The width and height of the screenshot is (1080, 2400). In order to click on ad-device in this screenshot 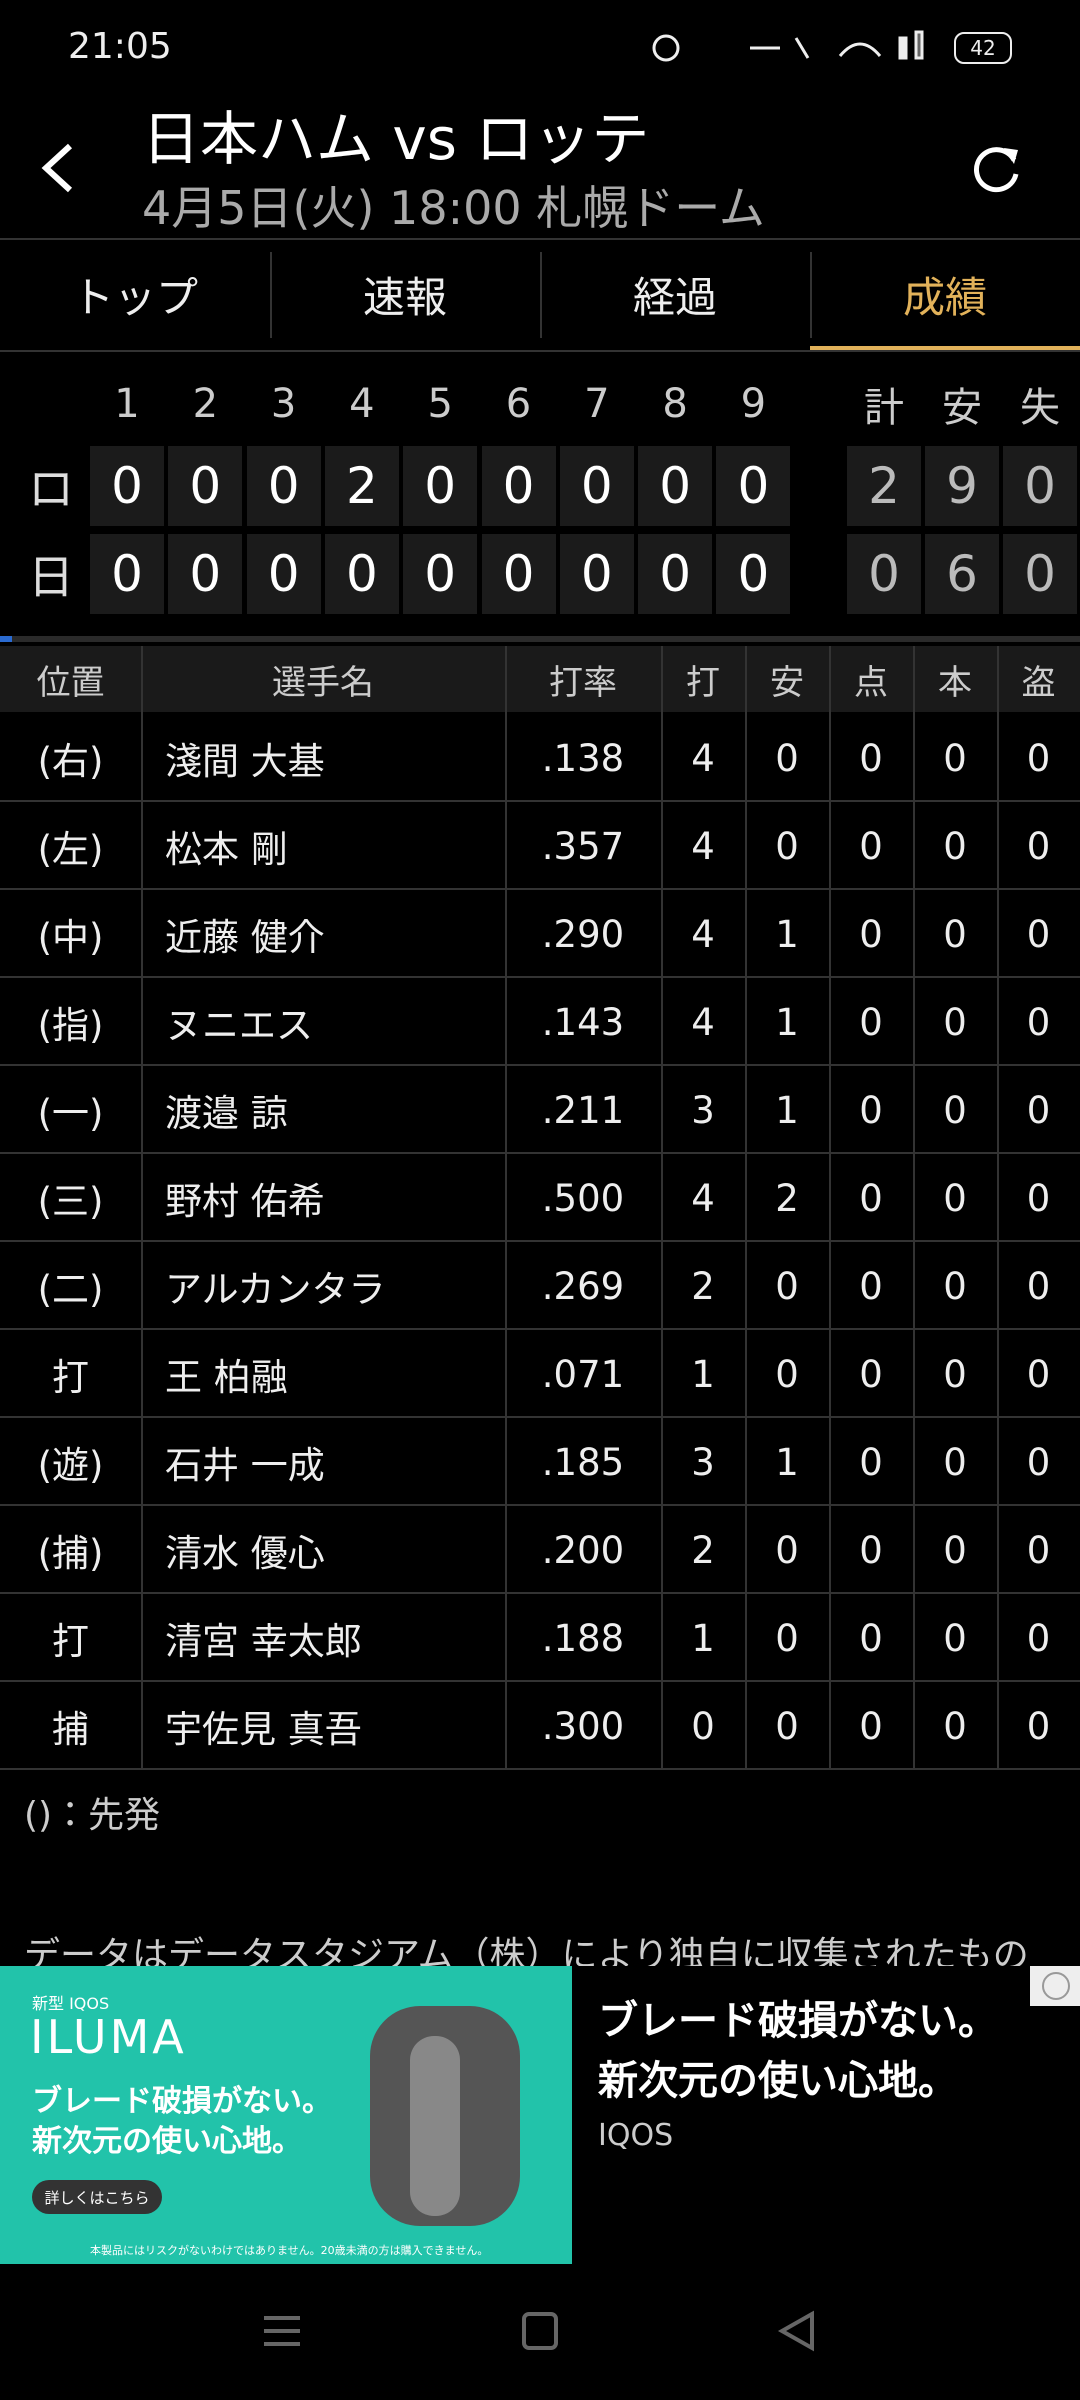, I will do `click(445, 2116)`.